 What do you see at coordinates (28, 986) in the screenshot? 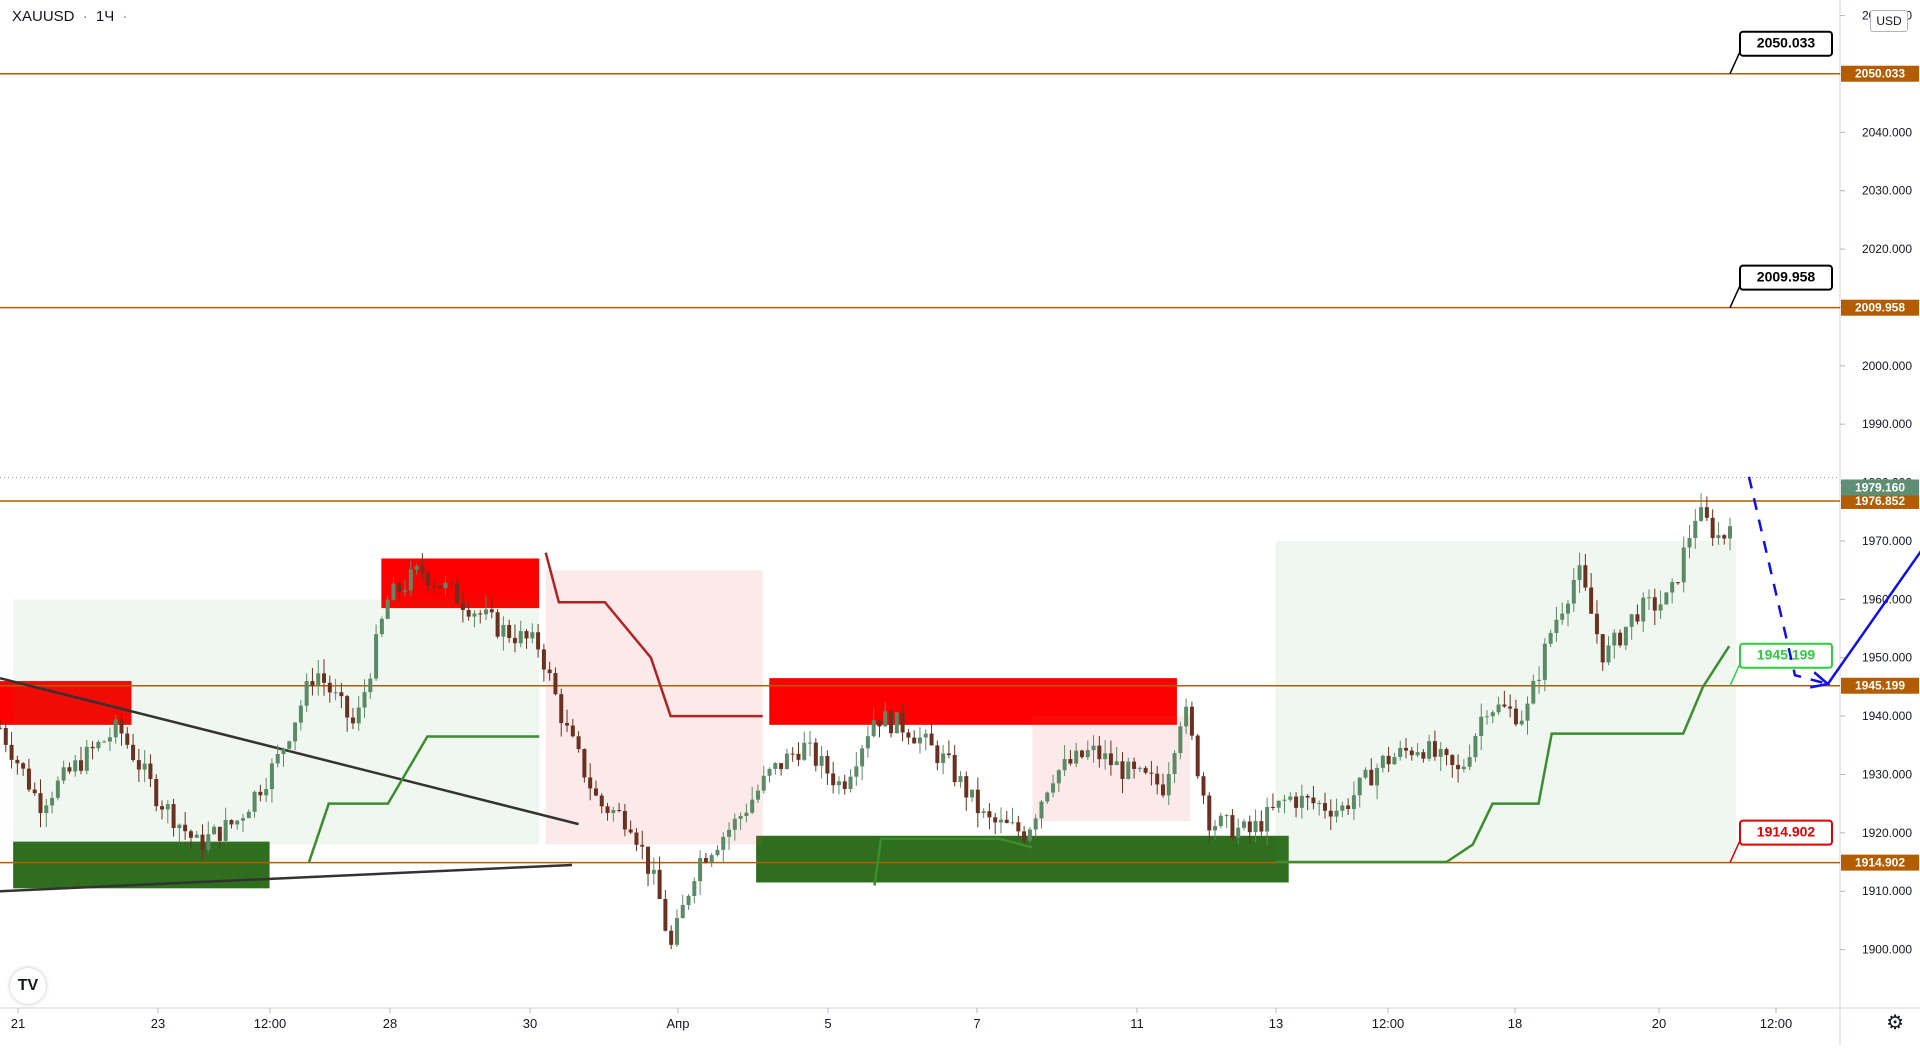
I see `tradingview-logo-icon: TV` at bounding box center [28, 986].